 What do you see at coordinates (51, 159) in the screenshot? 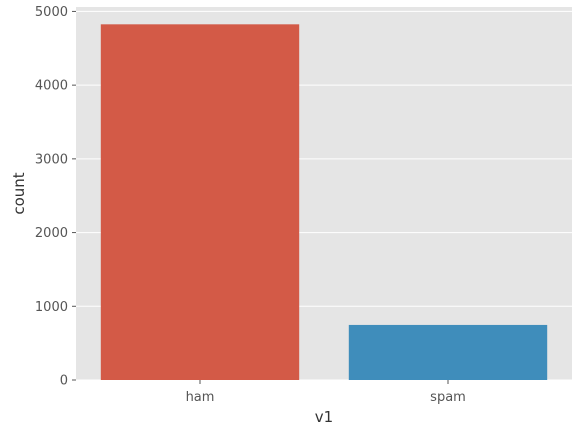
I see `y-tick-label: 3000` at bounding box center [51, 159].